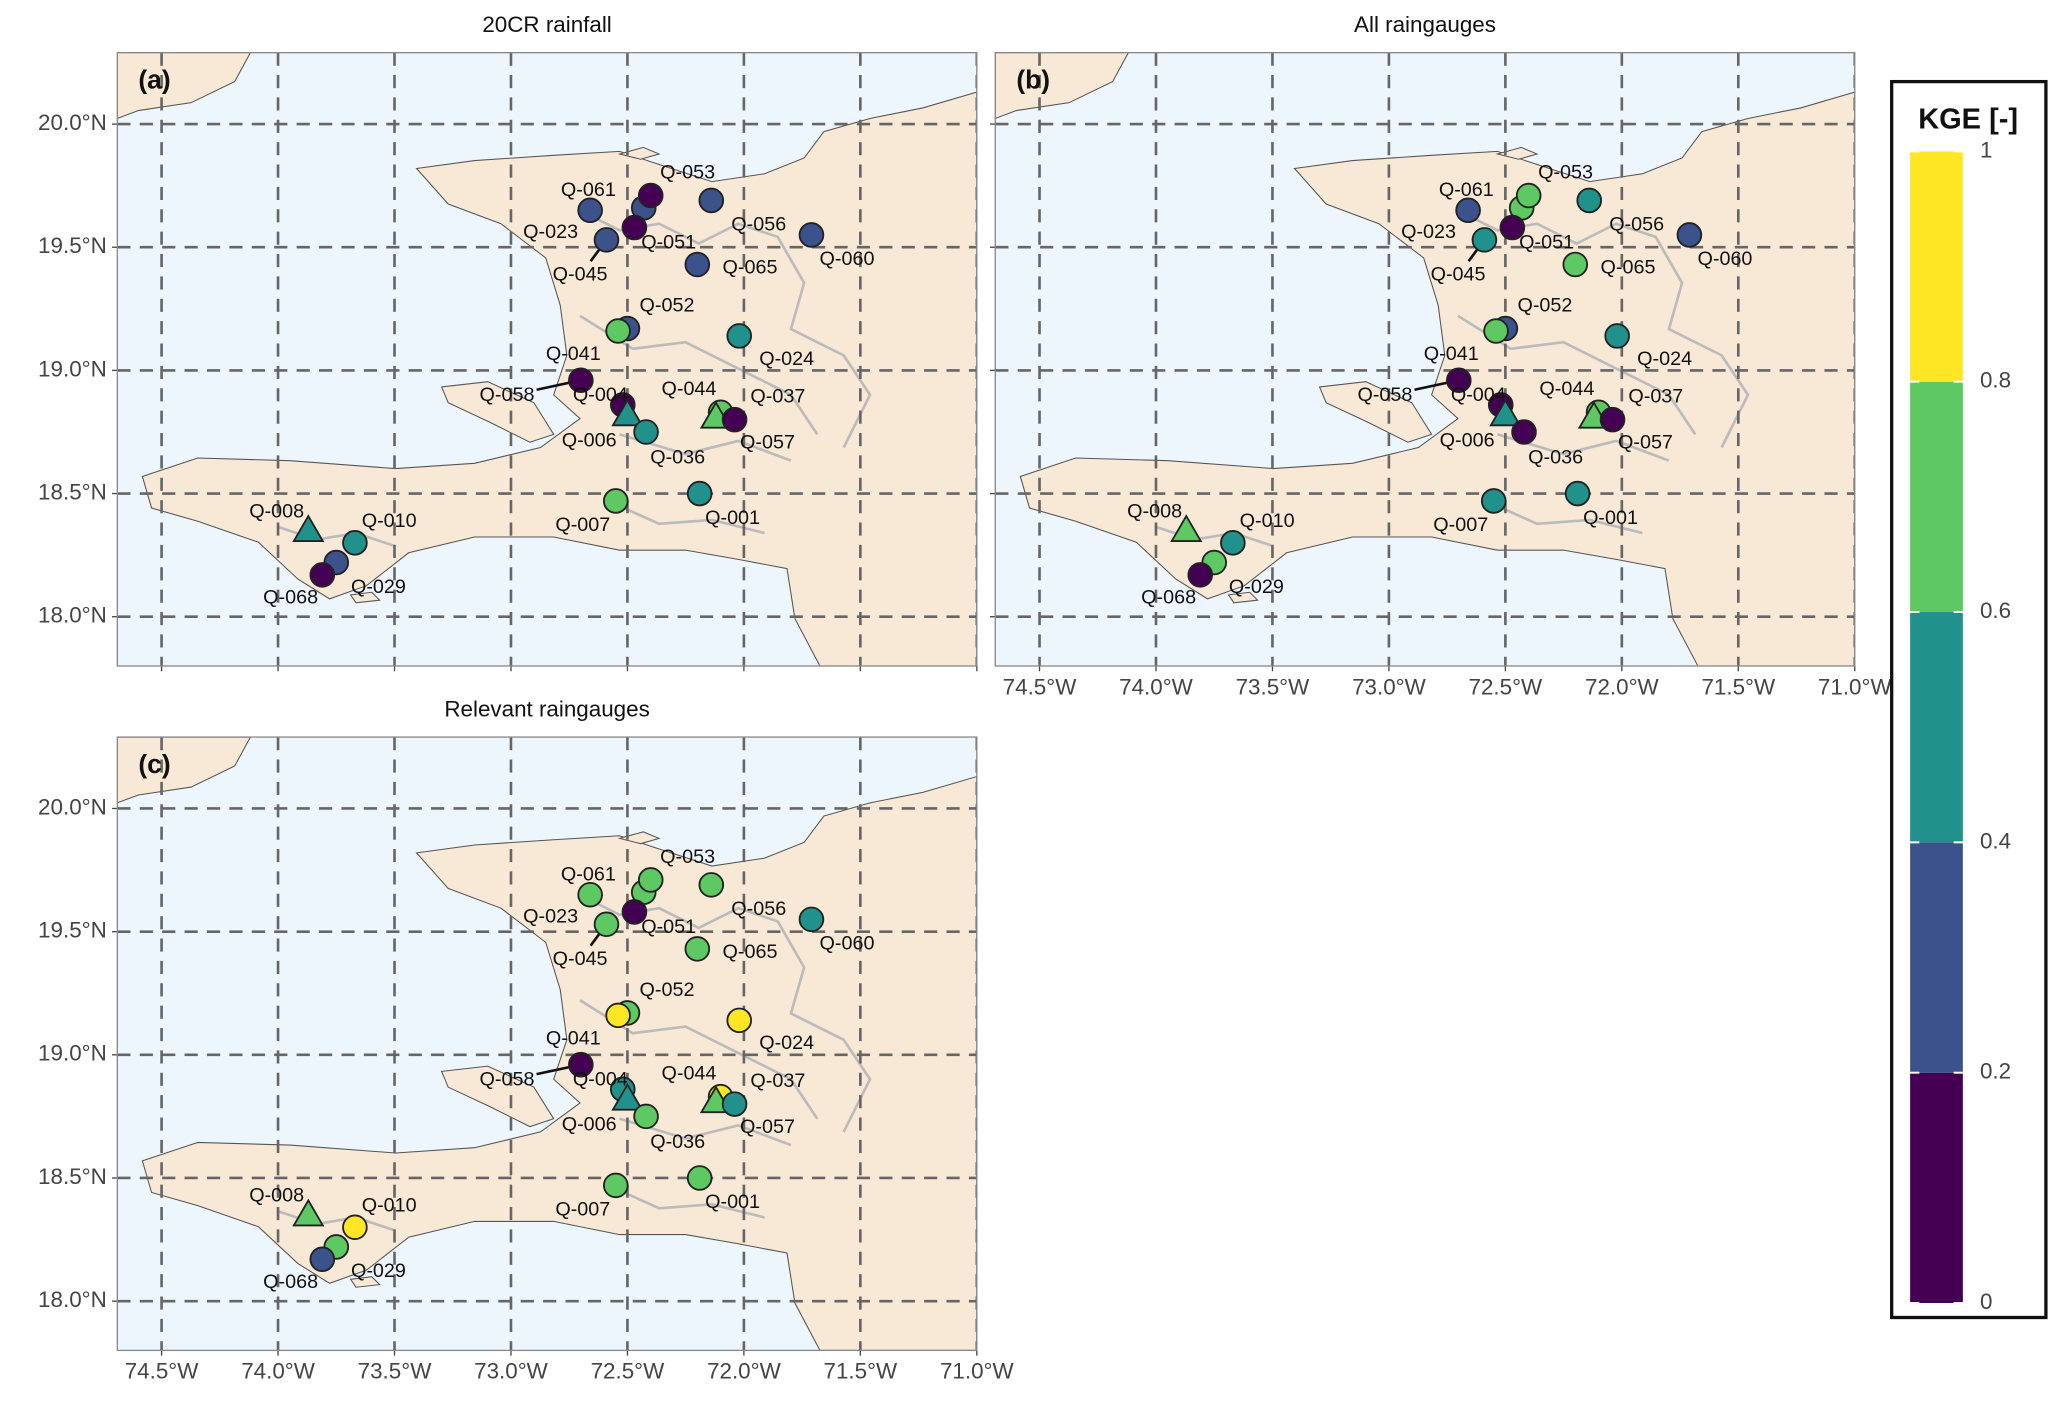  What do you see at coordinates (1968, 120) in the screenshot?
I see `legend-title: KGE [-]` at bounding box center [1968, 120].